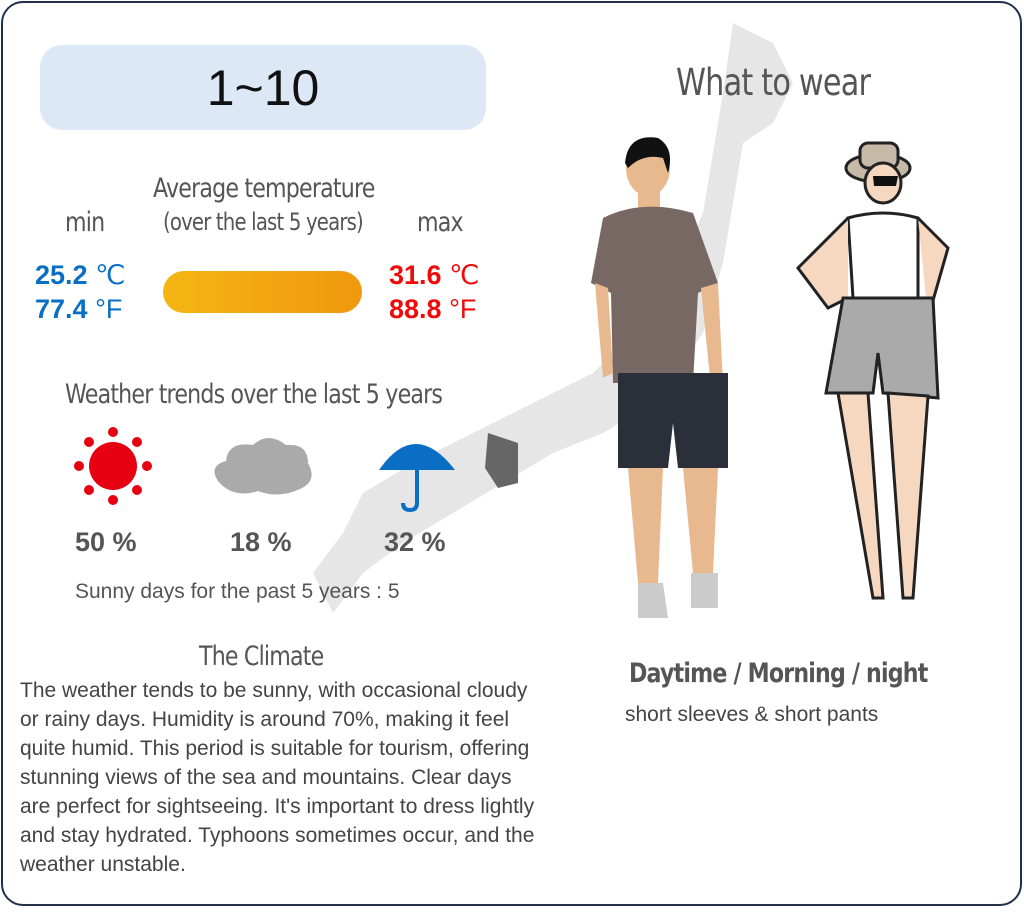 The width and height of the screenshot is (1024, 918). I want to click on min-celsius: 25.2, so click(61, 275).